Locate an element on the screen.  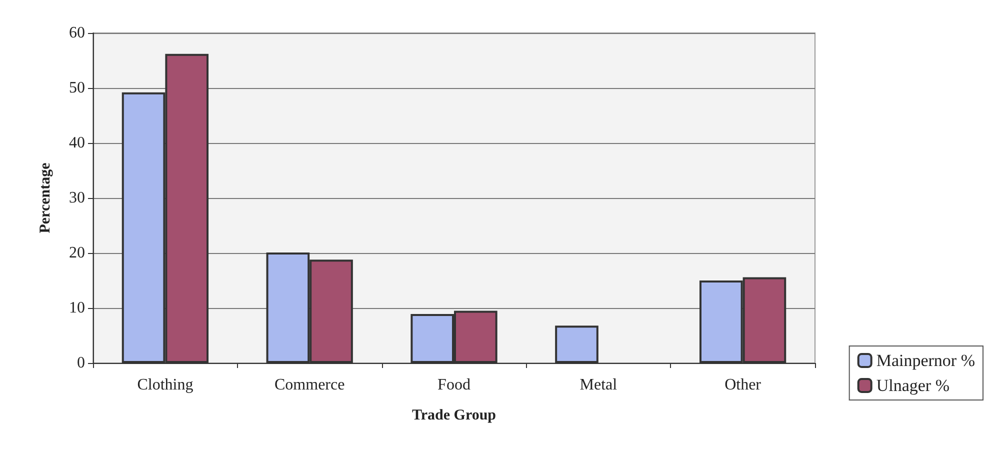
y-tick-label: 0 is located at coordinates (81, 363).